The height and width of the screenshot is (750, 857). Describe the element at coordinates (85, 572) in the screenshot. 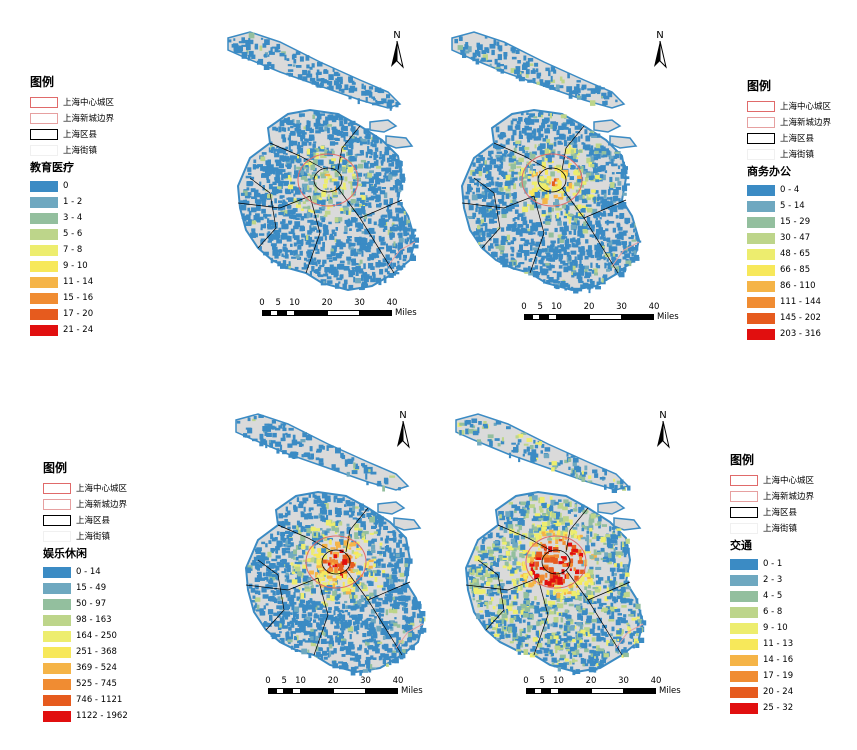

I see `legend-class-row: 0 - 14` at that location.